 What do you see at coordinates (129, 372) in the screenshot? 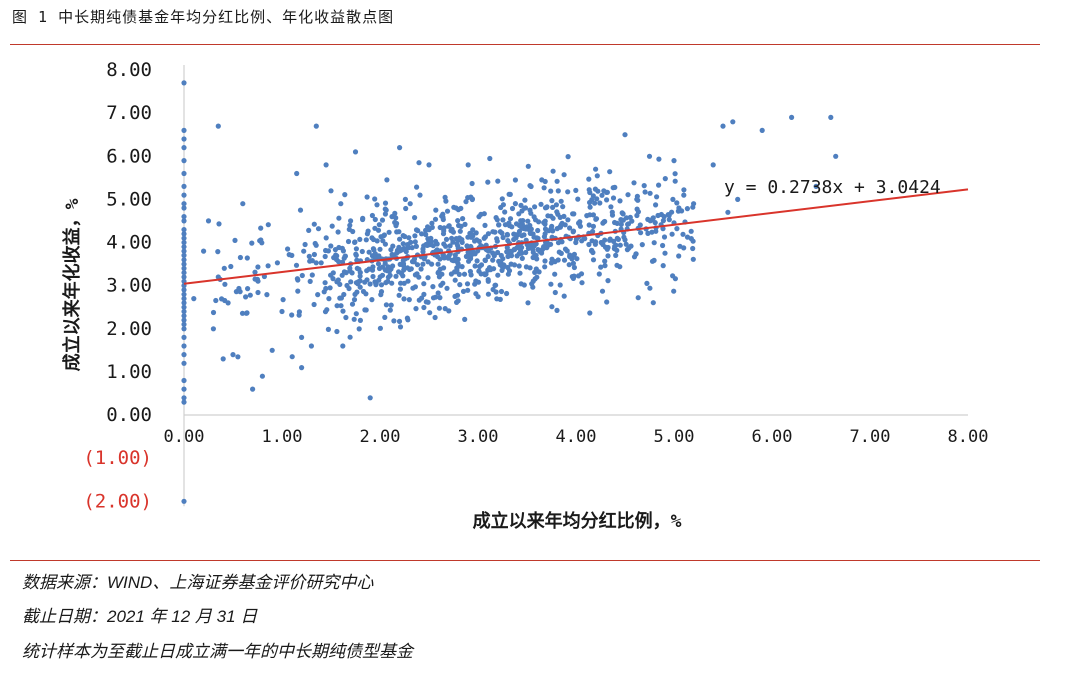
I see `y-tick-label: 1.00` at bounding box center [129, 372].